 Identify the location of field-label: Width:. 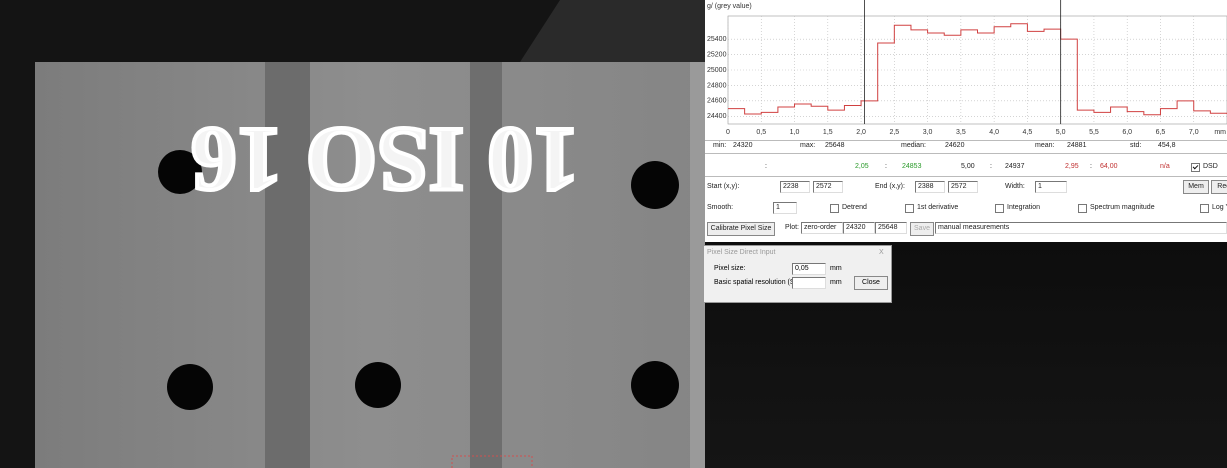
(1015, 186).